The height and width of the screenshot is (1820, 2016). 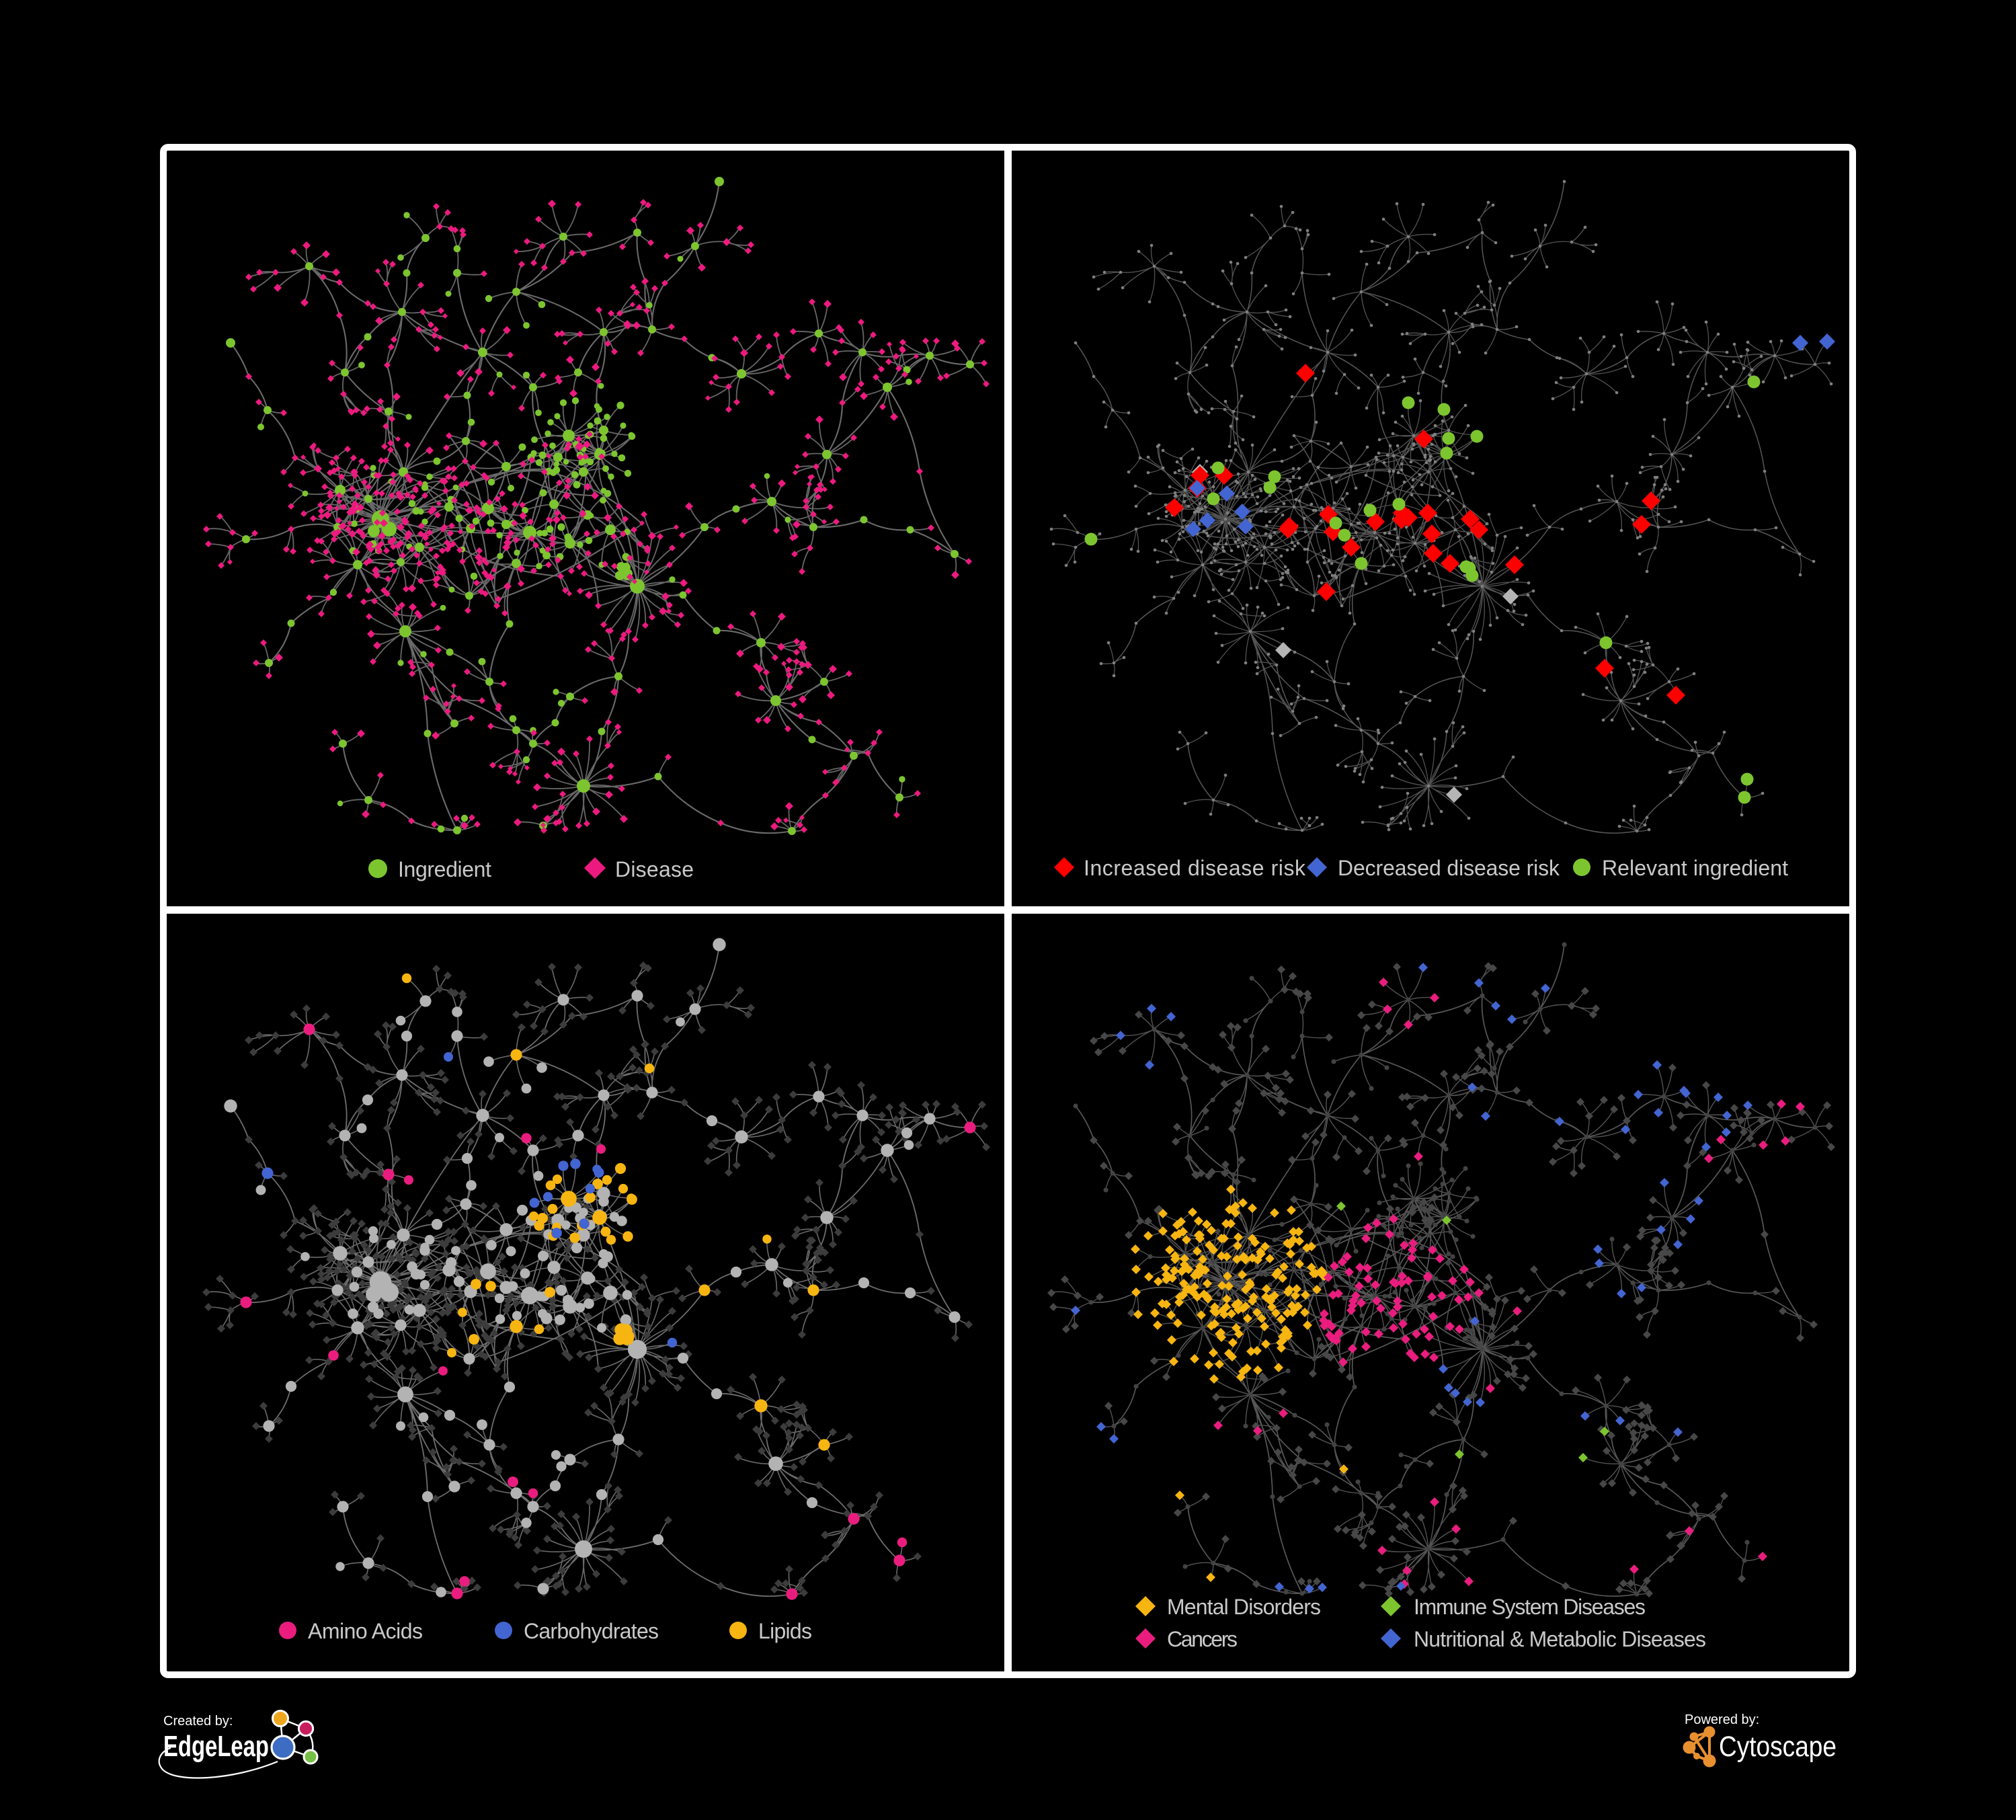 What do you see at coordinates (1195, 868) in the screenshot?
I see `svg-text: Increased disease risk` at bounding box center [1195, 868].